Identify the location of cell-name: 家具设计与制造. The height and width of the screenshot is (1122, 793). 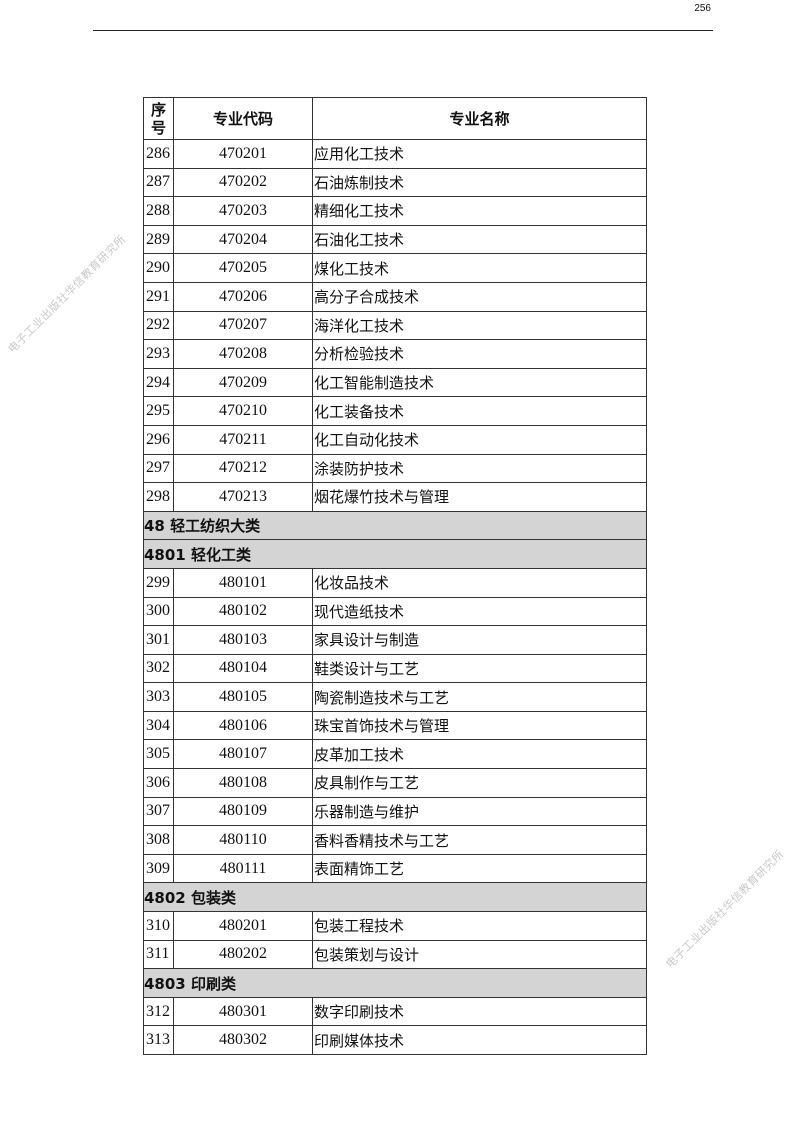
(479, 640).